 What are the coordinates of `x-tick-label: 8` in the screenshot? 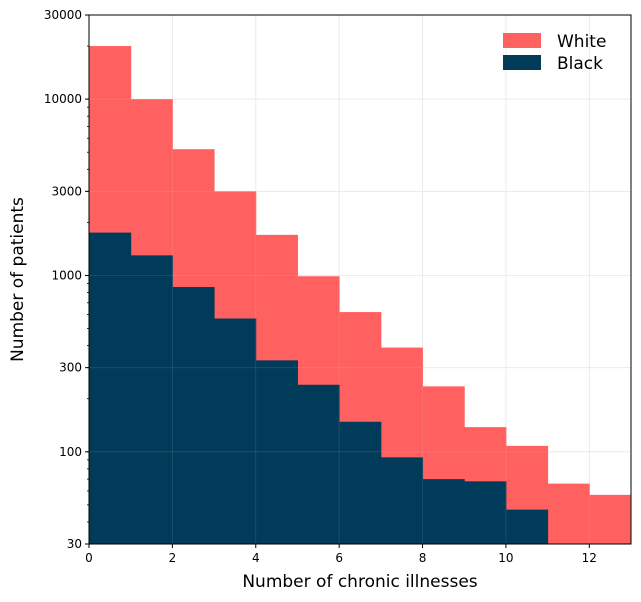 It's located at (423, 558).